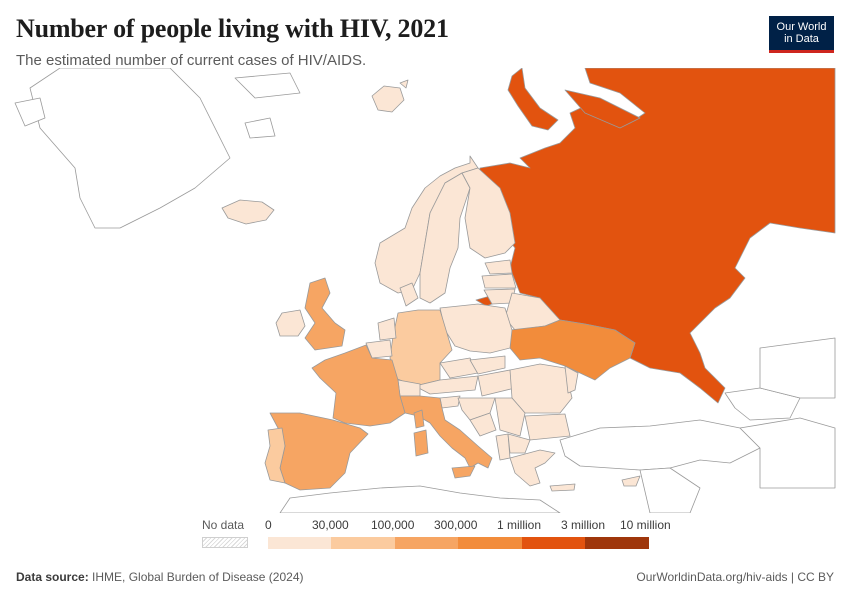 This screenshot has width=850, height=600. Describe the element at coordinates (541, 388) in the screenshot. I see `country-romania` at that location.